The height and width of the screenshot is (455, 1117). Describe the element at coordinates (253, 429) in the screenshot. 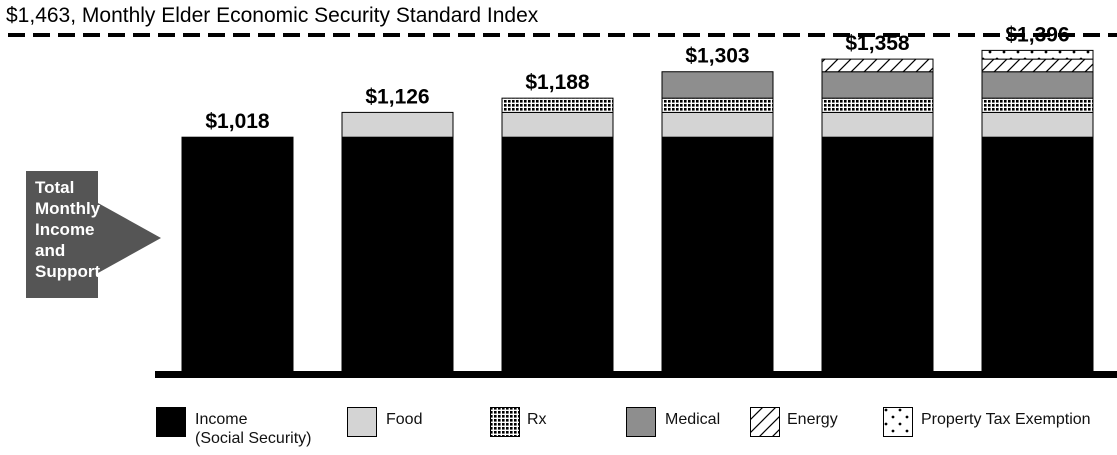

I see `legend-label-income: Income (Social Security)` at that location.